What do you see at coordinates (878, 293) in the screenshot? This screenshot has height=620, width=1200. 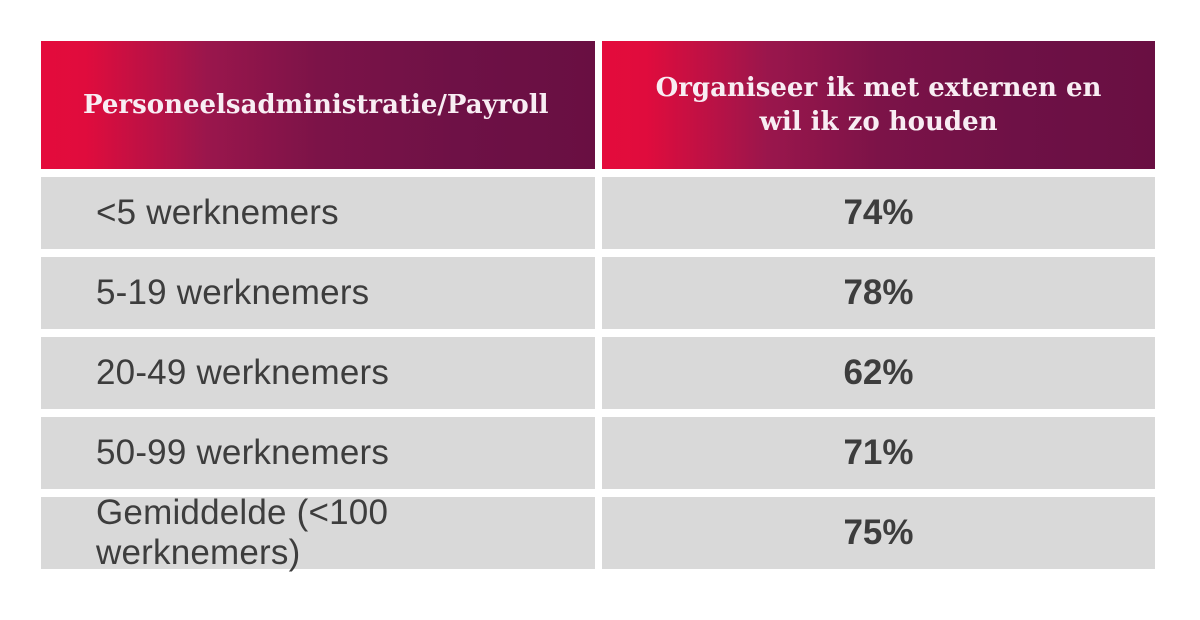 I see `table-row-value: 78%` at bounding box center [878, 293].